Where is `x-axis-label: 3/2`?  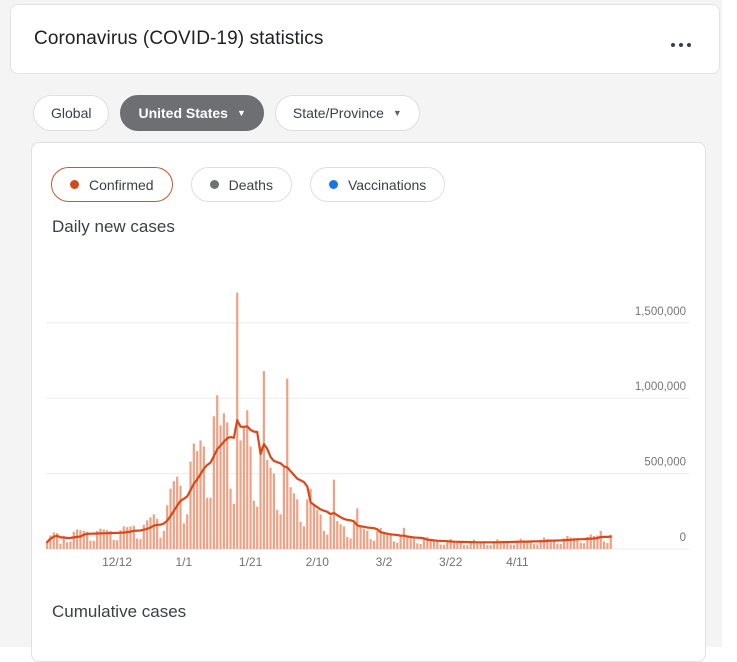
x-axis-label: 3/2 is located at coordinates (384, 562).